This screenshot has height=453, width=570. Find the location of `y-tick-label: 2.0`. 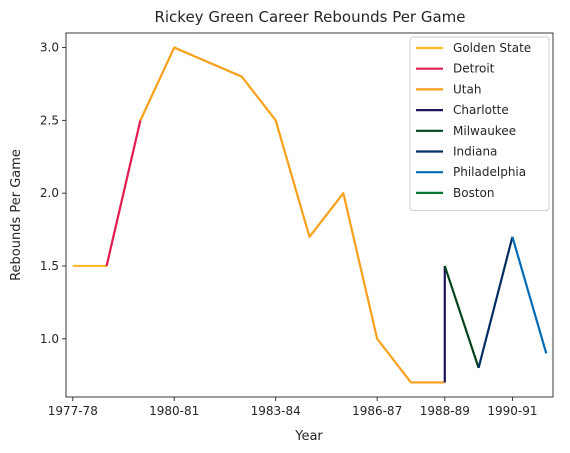

y-tick-label: 2.0 is located at coordinates (49, 193).